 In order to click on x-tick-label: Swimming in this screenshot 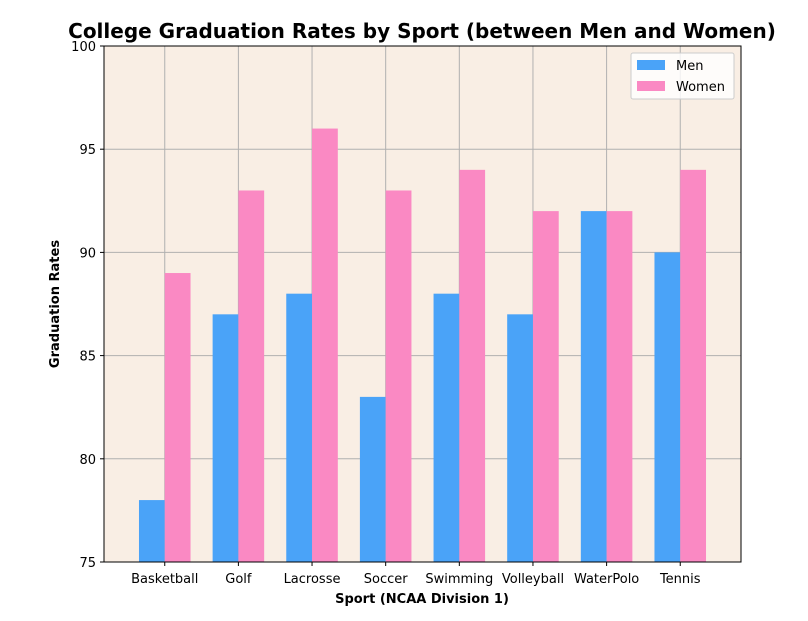, I will do `click(459, 579)`.